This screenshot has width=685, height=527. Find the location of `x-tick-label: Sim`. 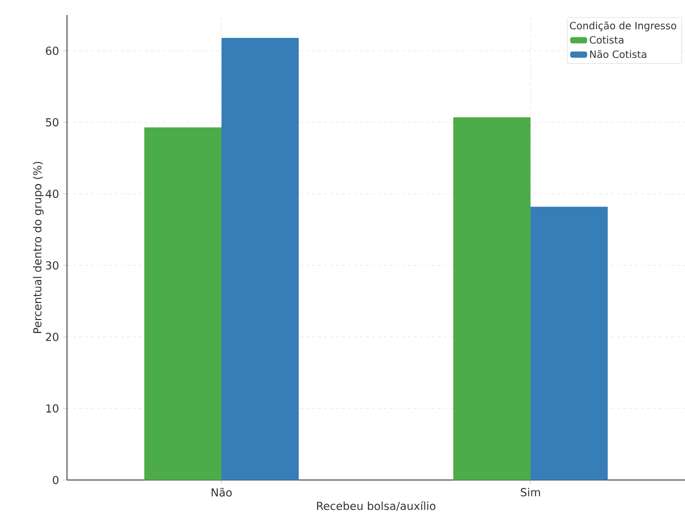

x-tick-label: Sim is located at coordinates (530, 492).